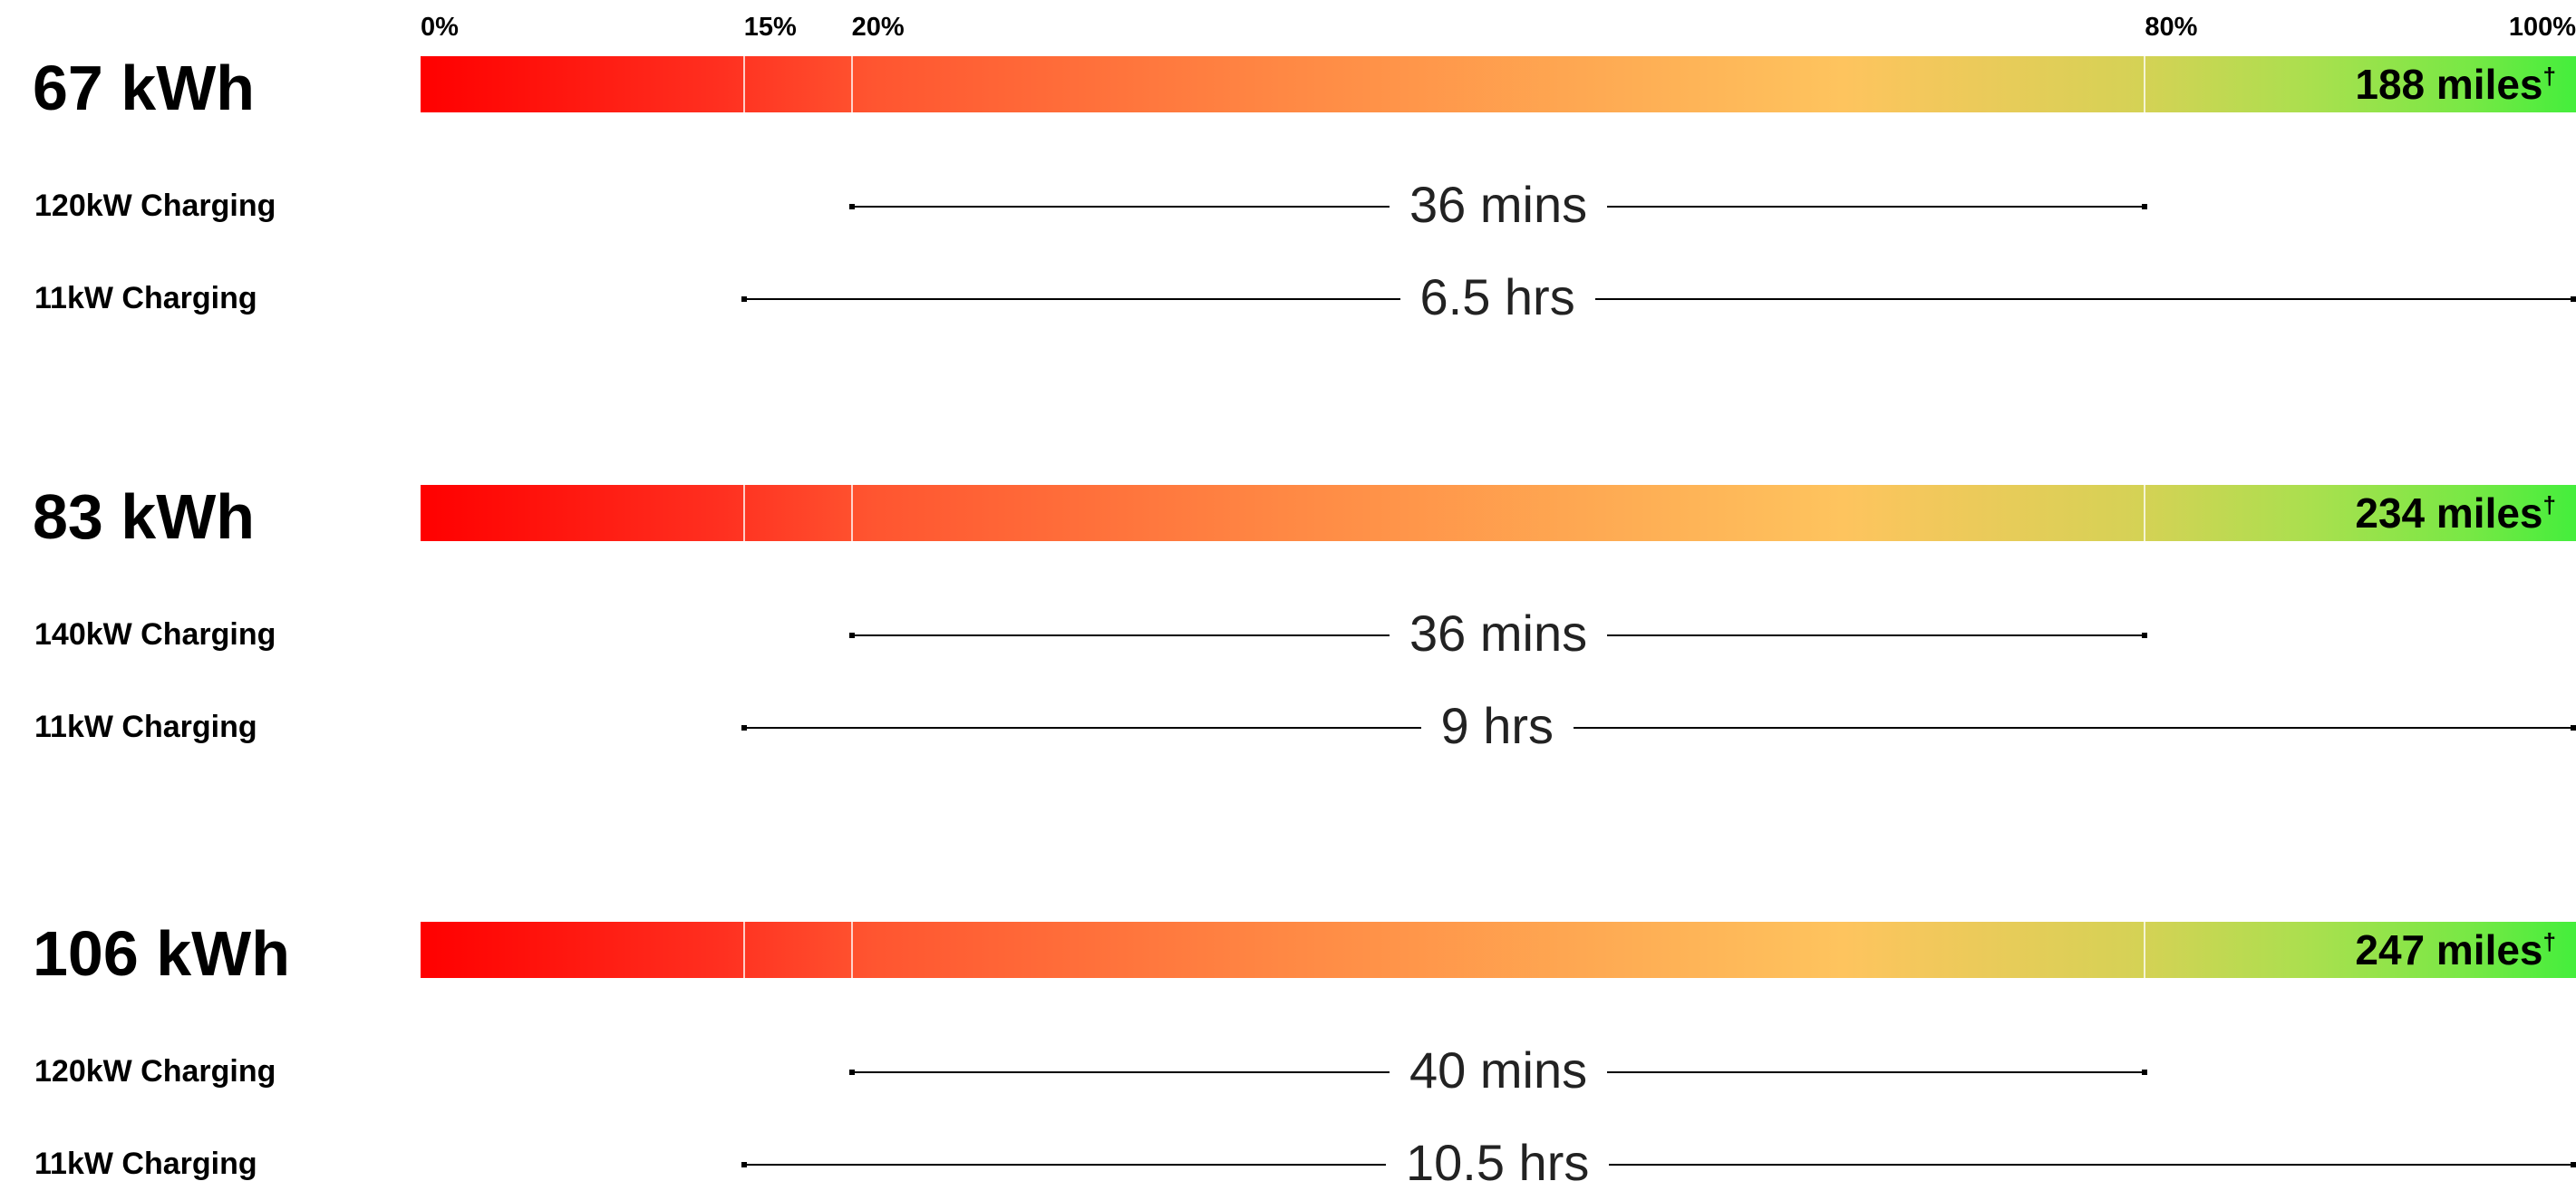 The height and width of the screenshot is (1191, 2576). Describe the element at coordinates (1498, 1163) in the screenshot. I see `charging-time-label: 10.5 hrs` at that location.